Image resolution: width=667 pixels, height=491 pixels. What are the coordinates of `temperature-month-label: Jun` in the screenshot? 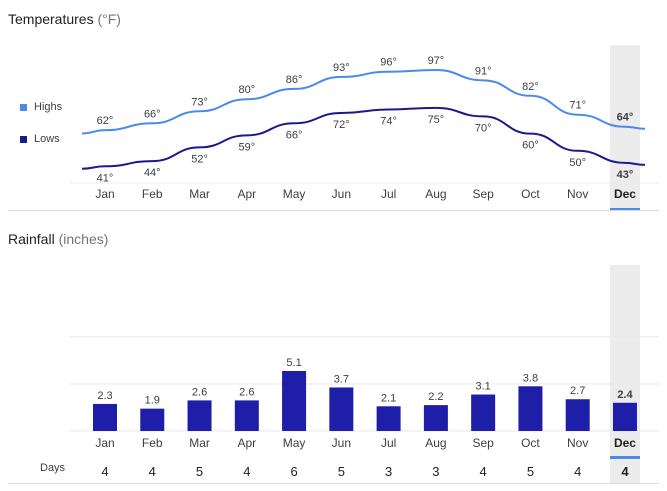 It's located at (341, 194).